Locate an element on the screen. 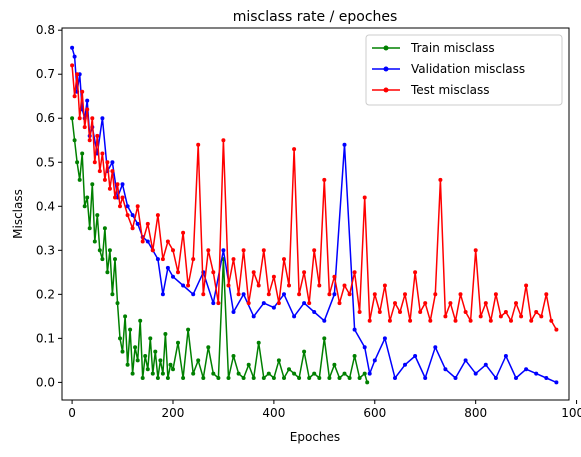  y-axis-ticks: 0.0 0.1 0.2 0.3 0.4 0.5 0.6 0.7 0.8 is located at coordinates (49, 206).